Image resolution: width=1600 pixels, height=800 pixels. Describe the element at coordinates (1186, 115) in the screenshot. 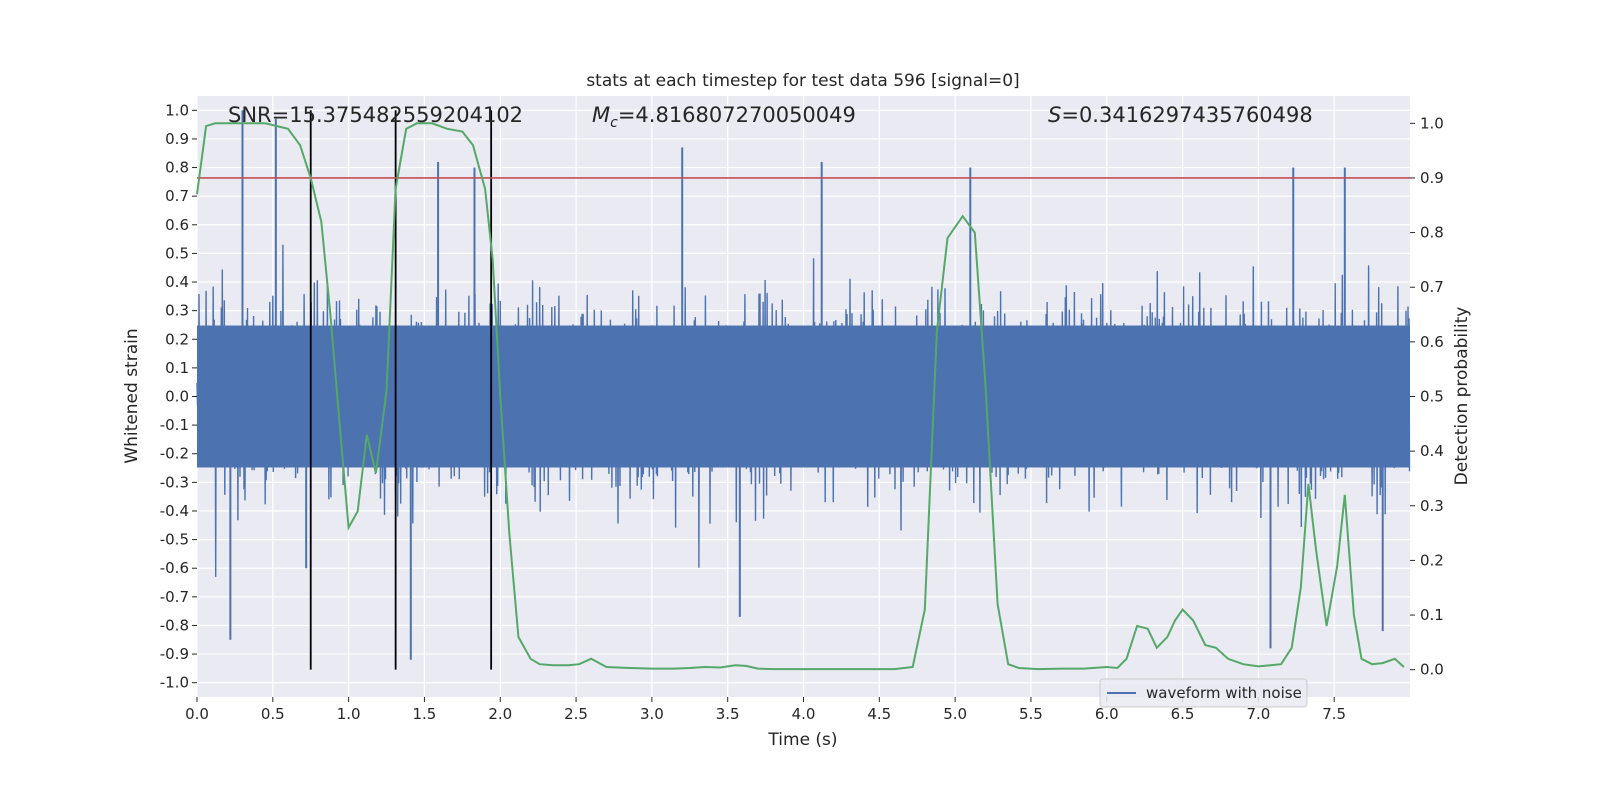

I see `s-value: =0.3416297435760498` at that location.